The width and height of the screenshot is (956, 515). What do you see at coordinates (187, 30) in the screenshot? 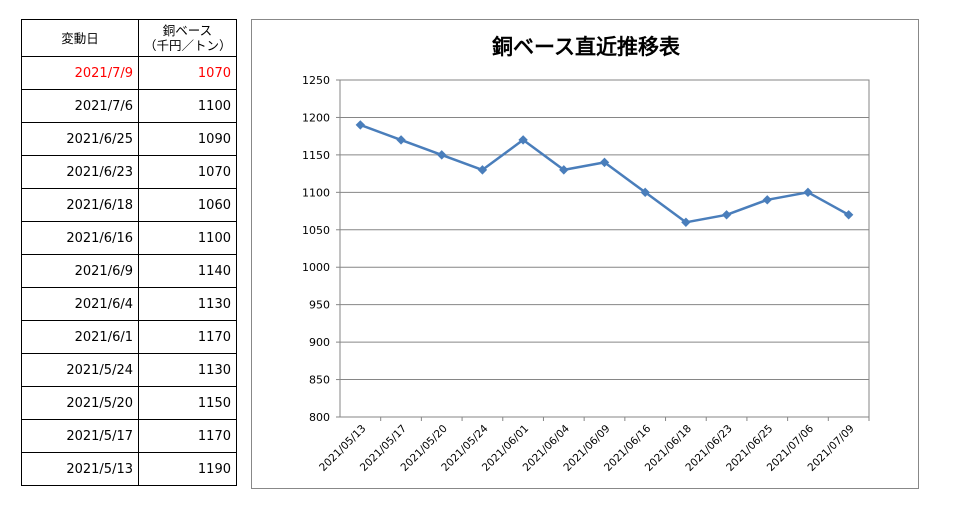
I see `price-header-line1: 銅ベース` at bounding box center [187, 30].